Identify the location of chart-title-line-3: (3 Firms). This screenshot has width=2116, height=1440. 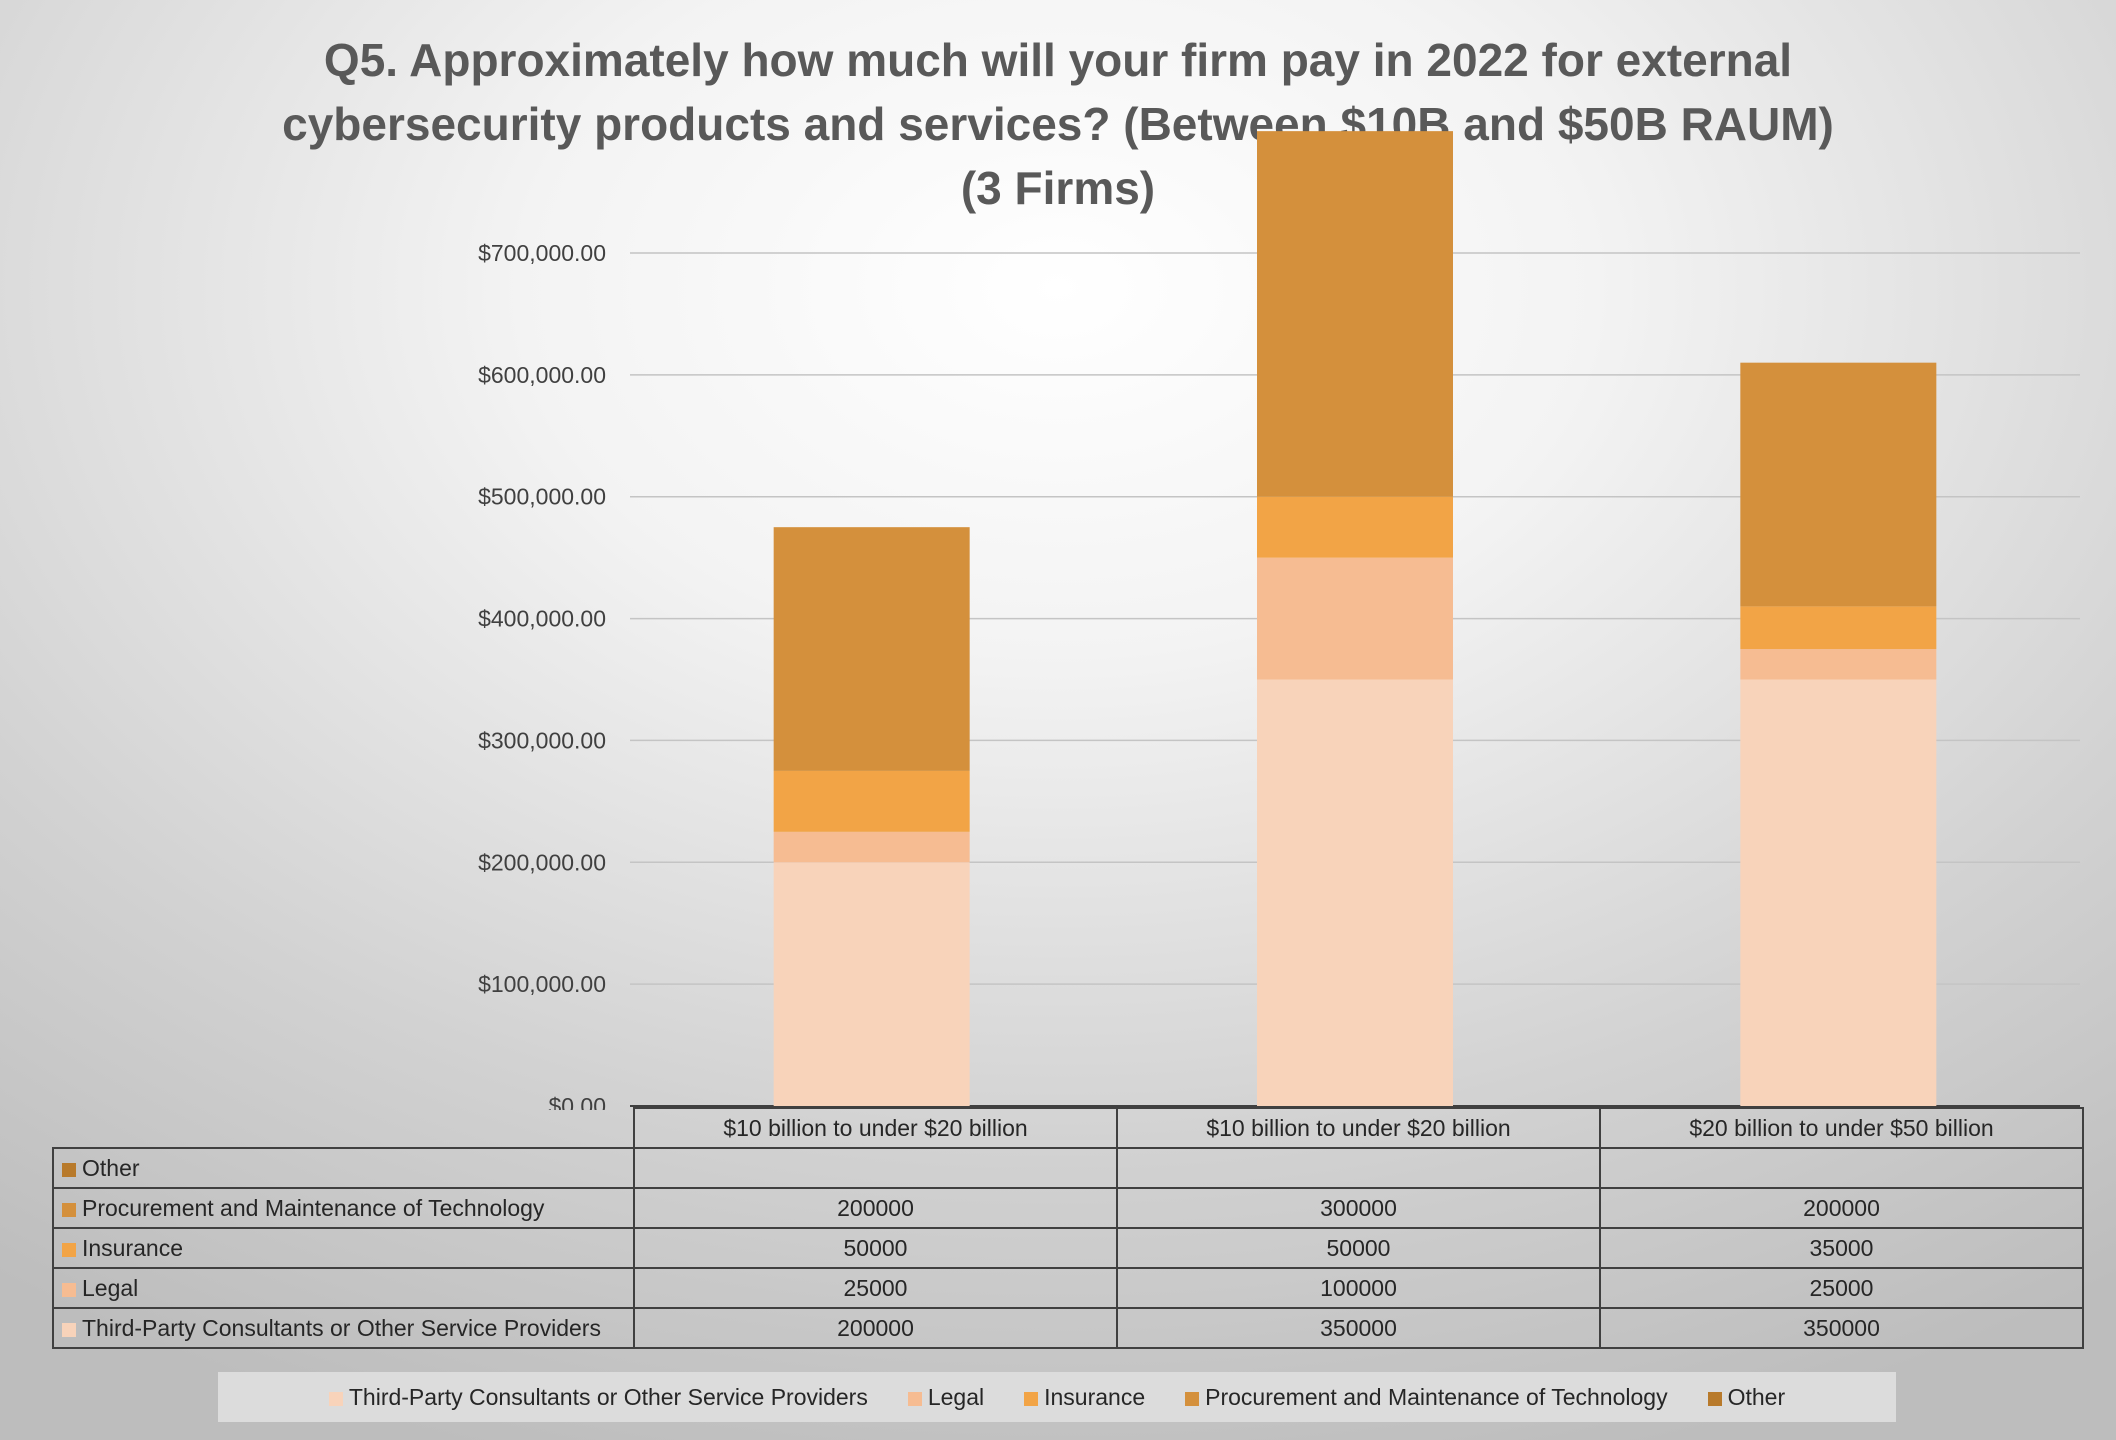
(1058, 188).